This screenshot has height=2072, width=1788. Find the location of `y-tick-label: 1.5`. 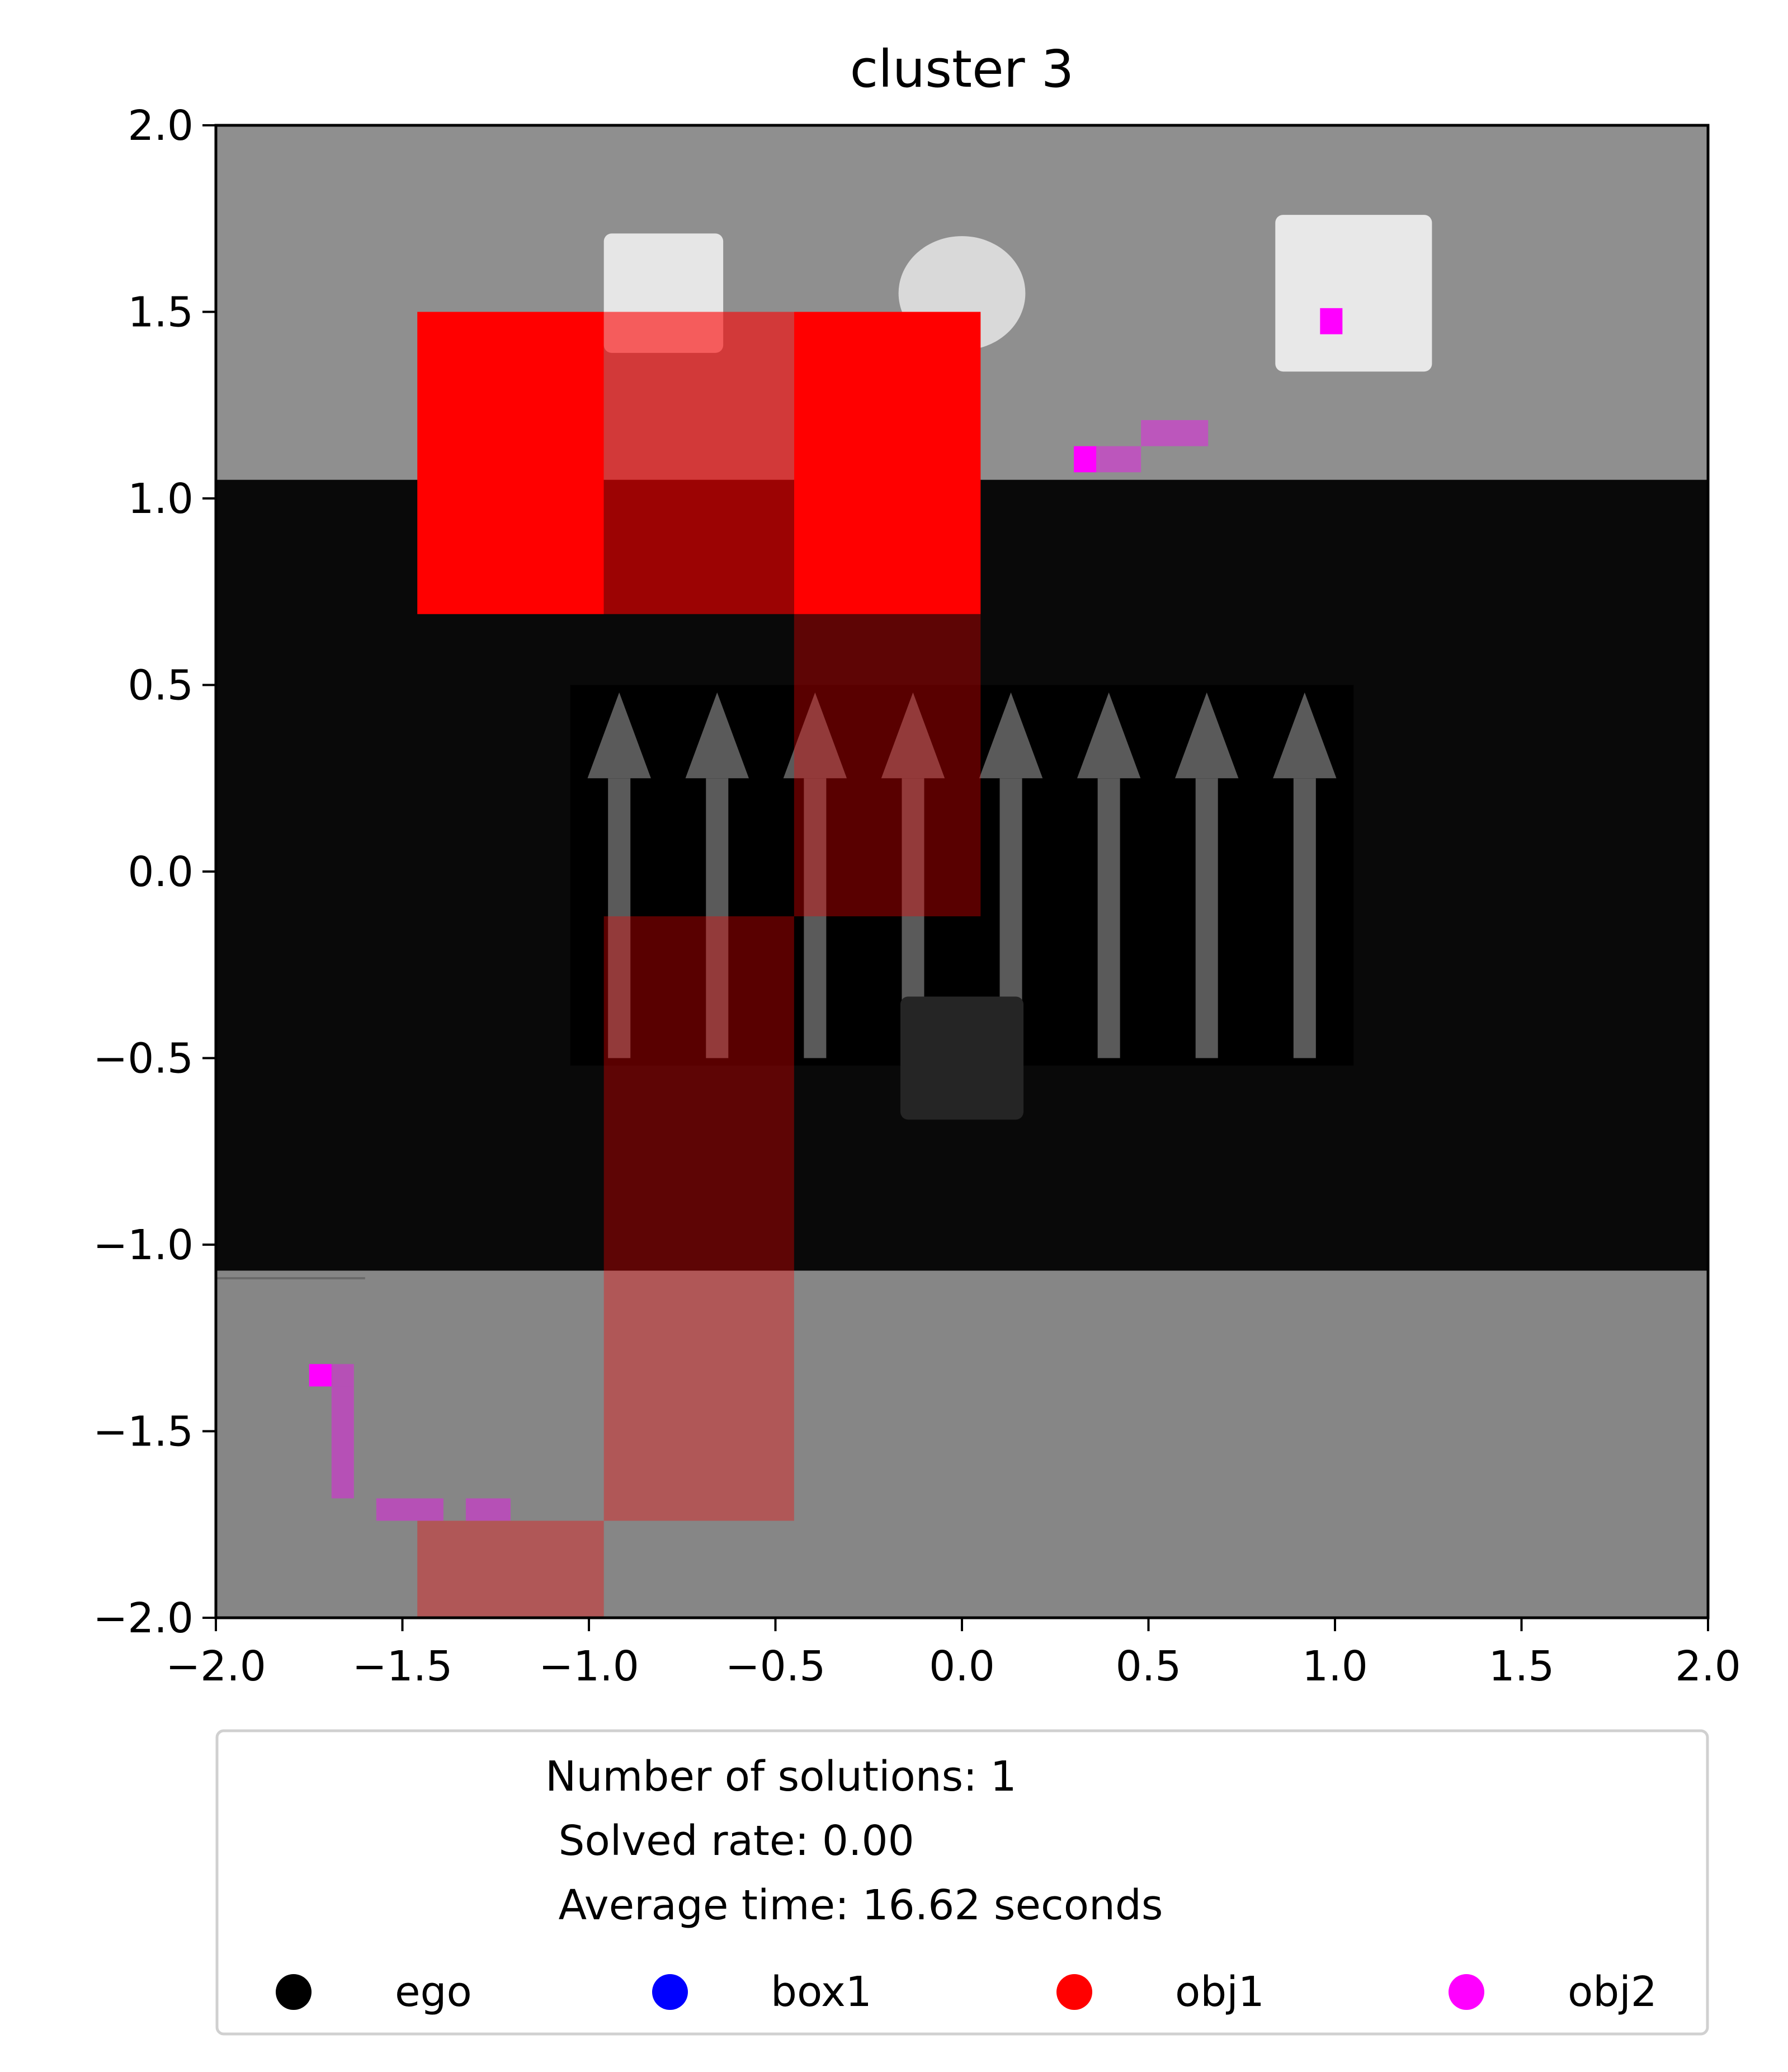

y-tick-label: 1.5 is located at coordinates (161, 313).